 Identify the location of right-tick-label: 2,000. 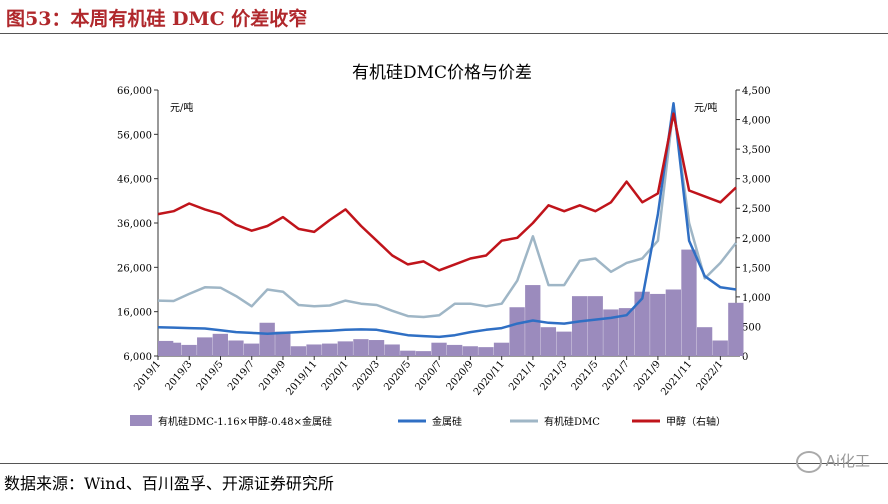
(756, 239).